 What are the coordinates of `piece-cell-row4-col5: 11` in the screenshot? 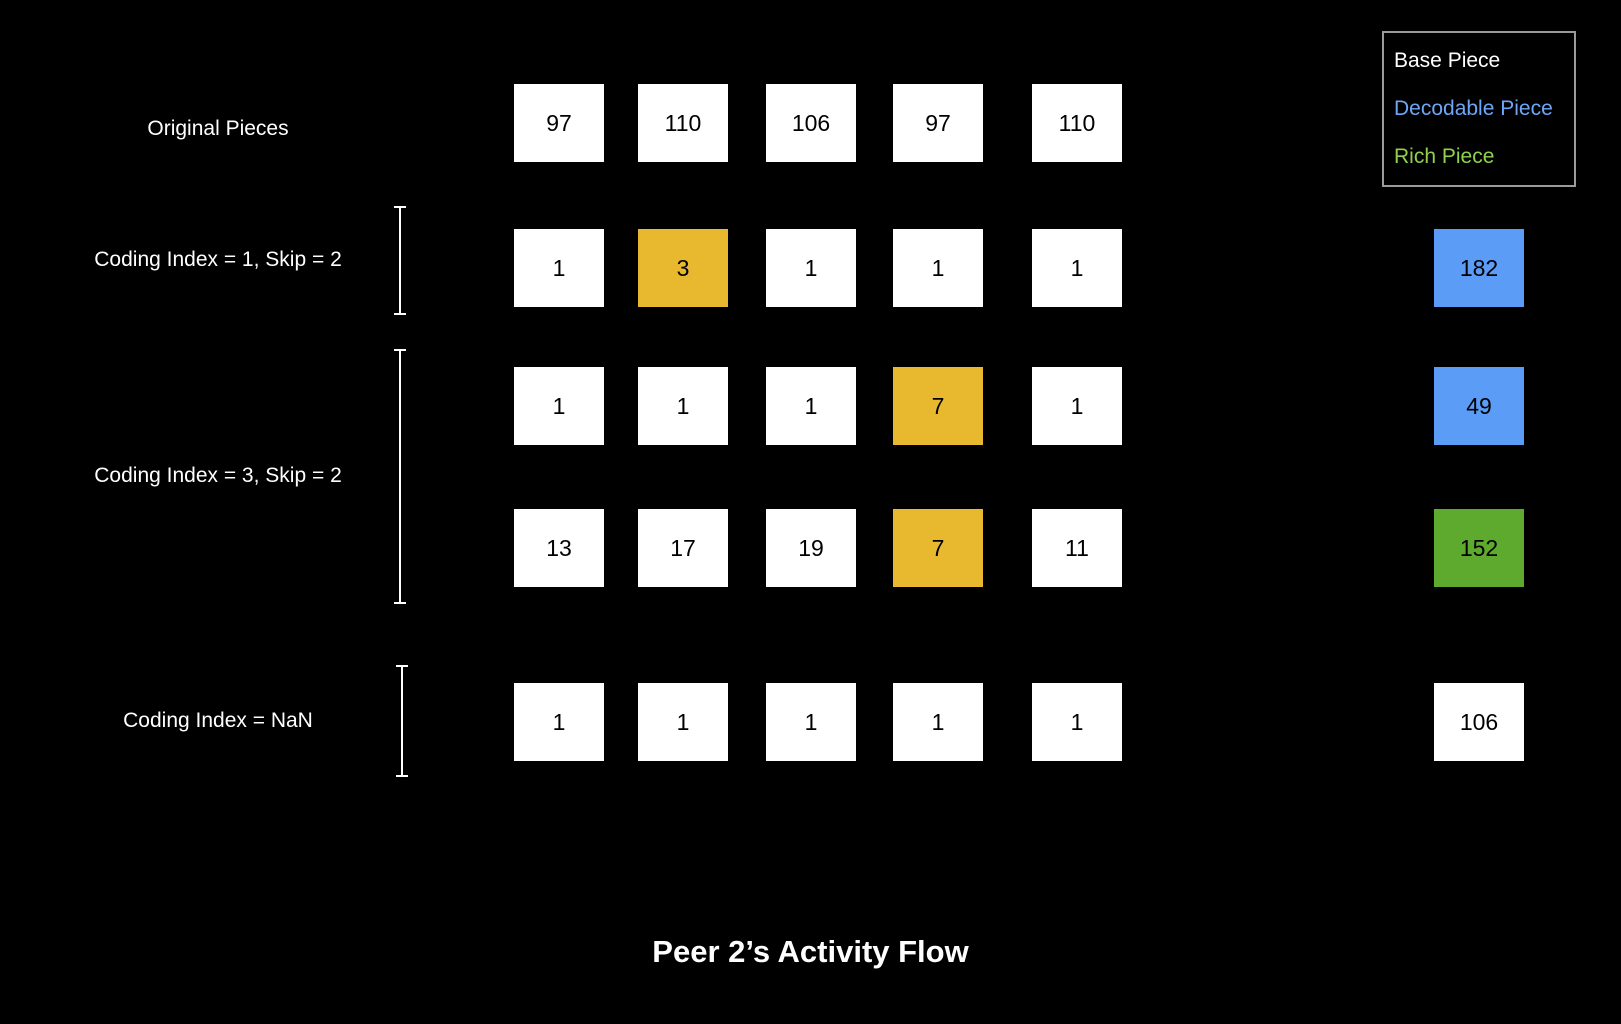 It's located at (1077, 548).